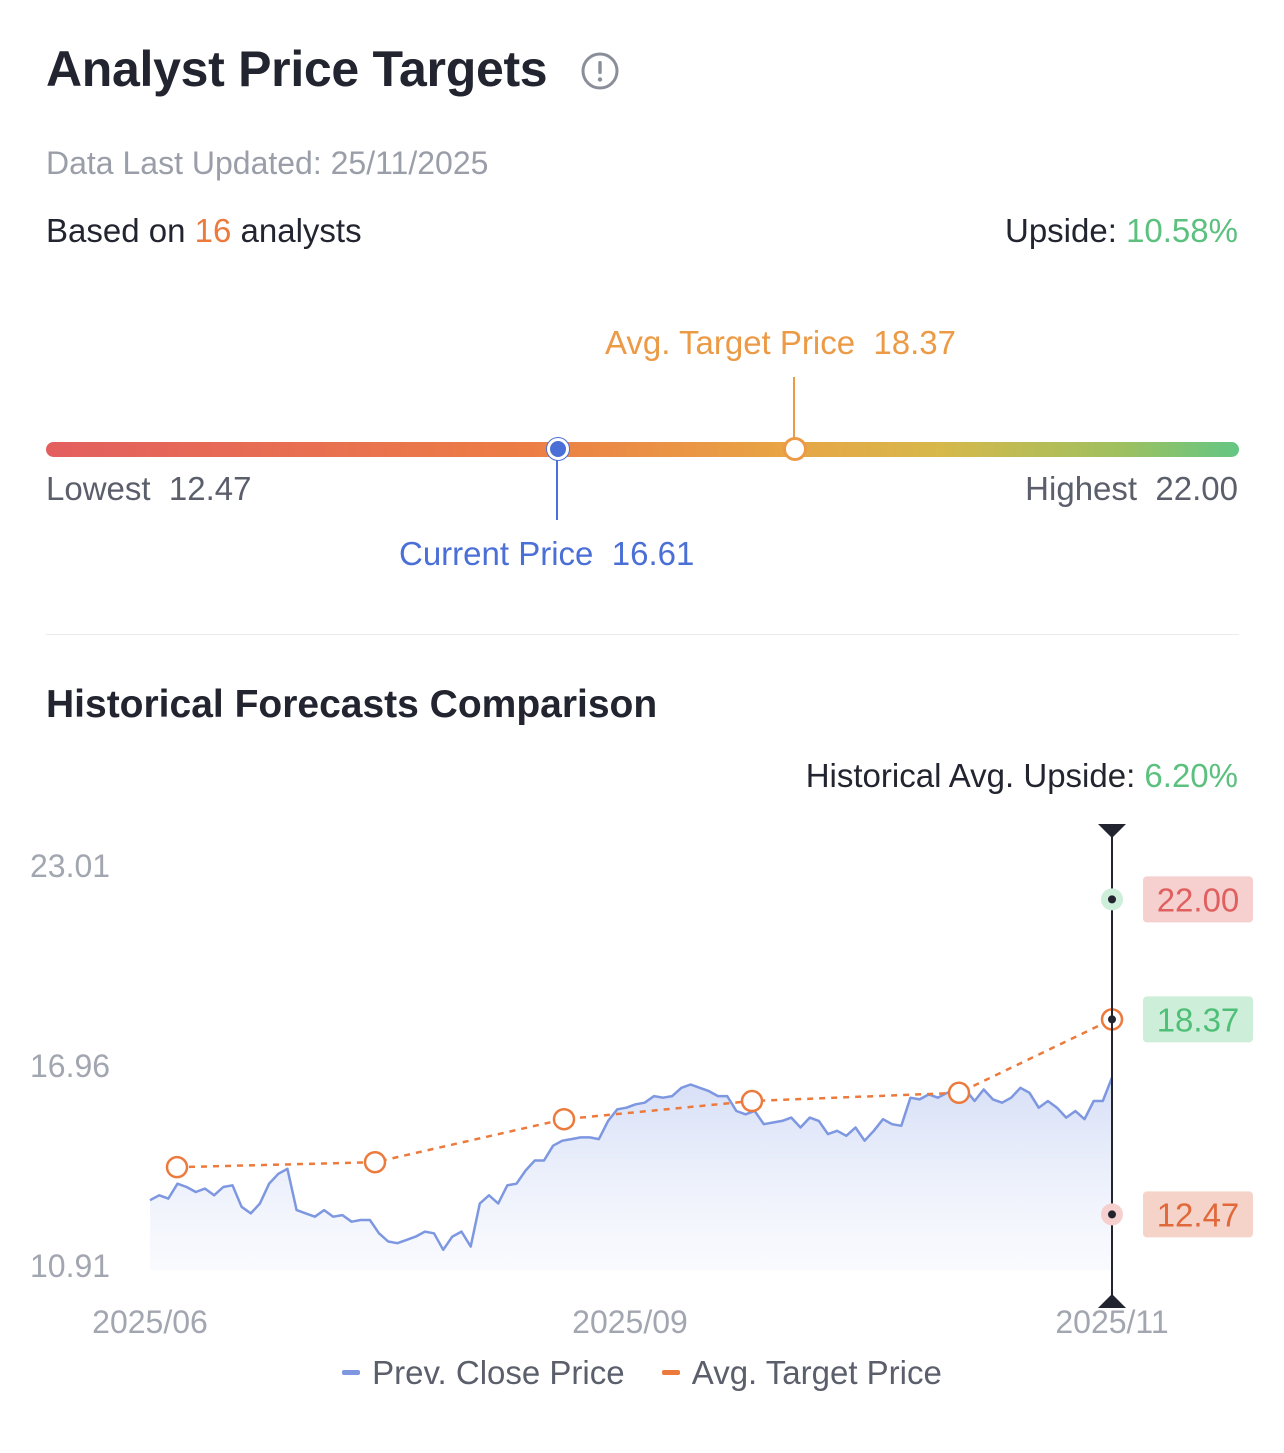 The width and height of the screenshot is (1284, 1453). I want to click on highest-caption: Highest, so click(1081, 488).